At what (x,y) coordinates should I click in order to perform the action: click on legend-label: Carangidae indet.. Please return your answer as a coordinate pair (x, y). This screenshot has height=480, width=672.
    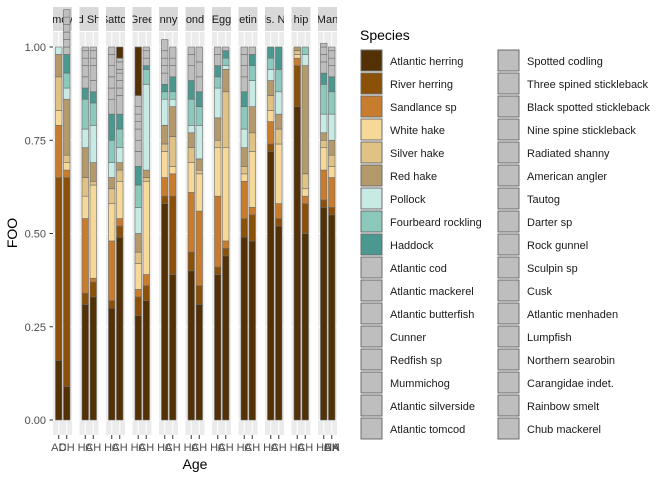
    Looking at the image, I should click on (570, 384).